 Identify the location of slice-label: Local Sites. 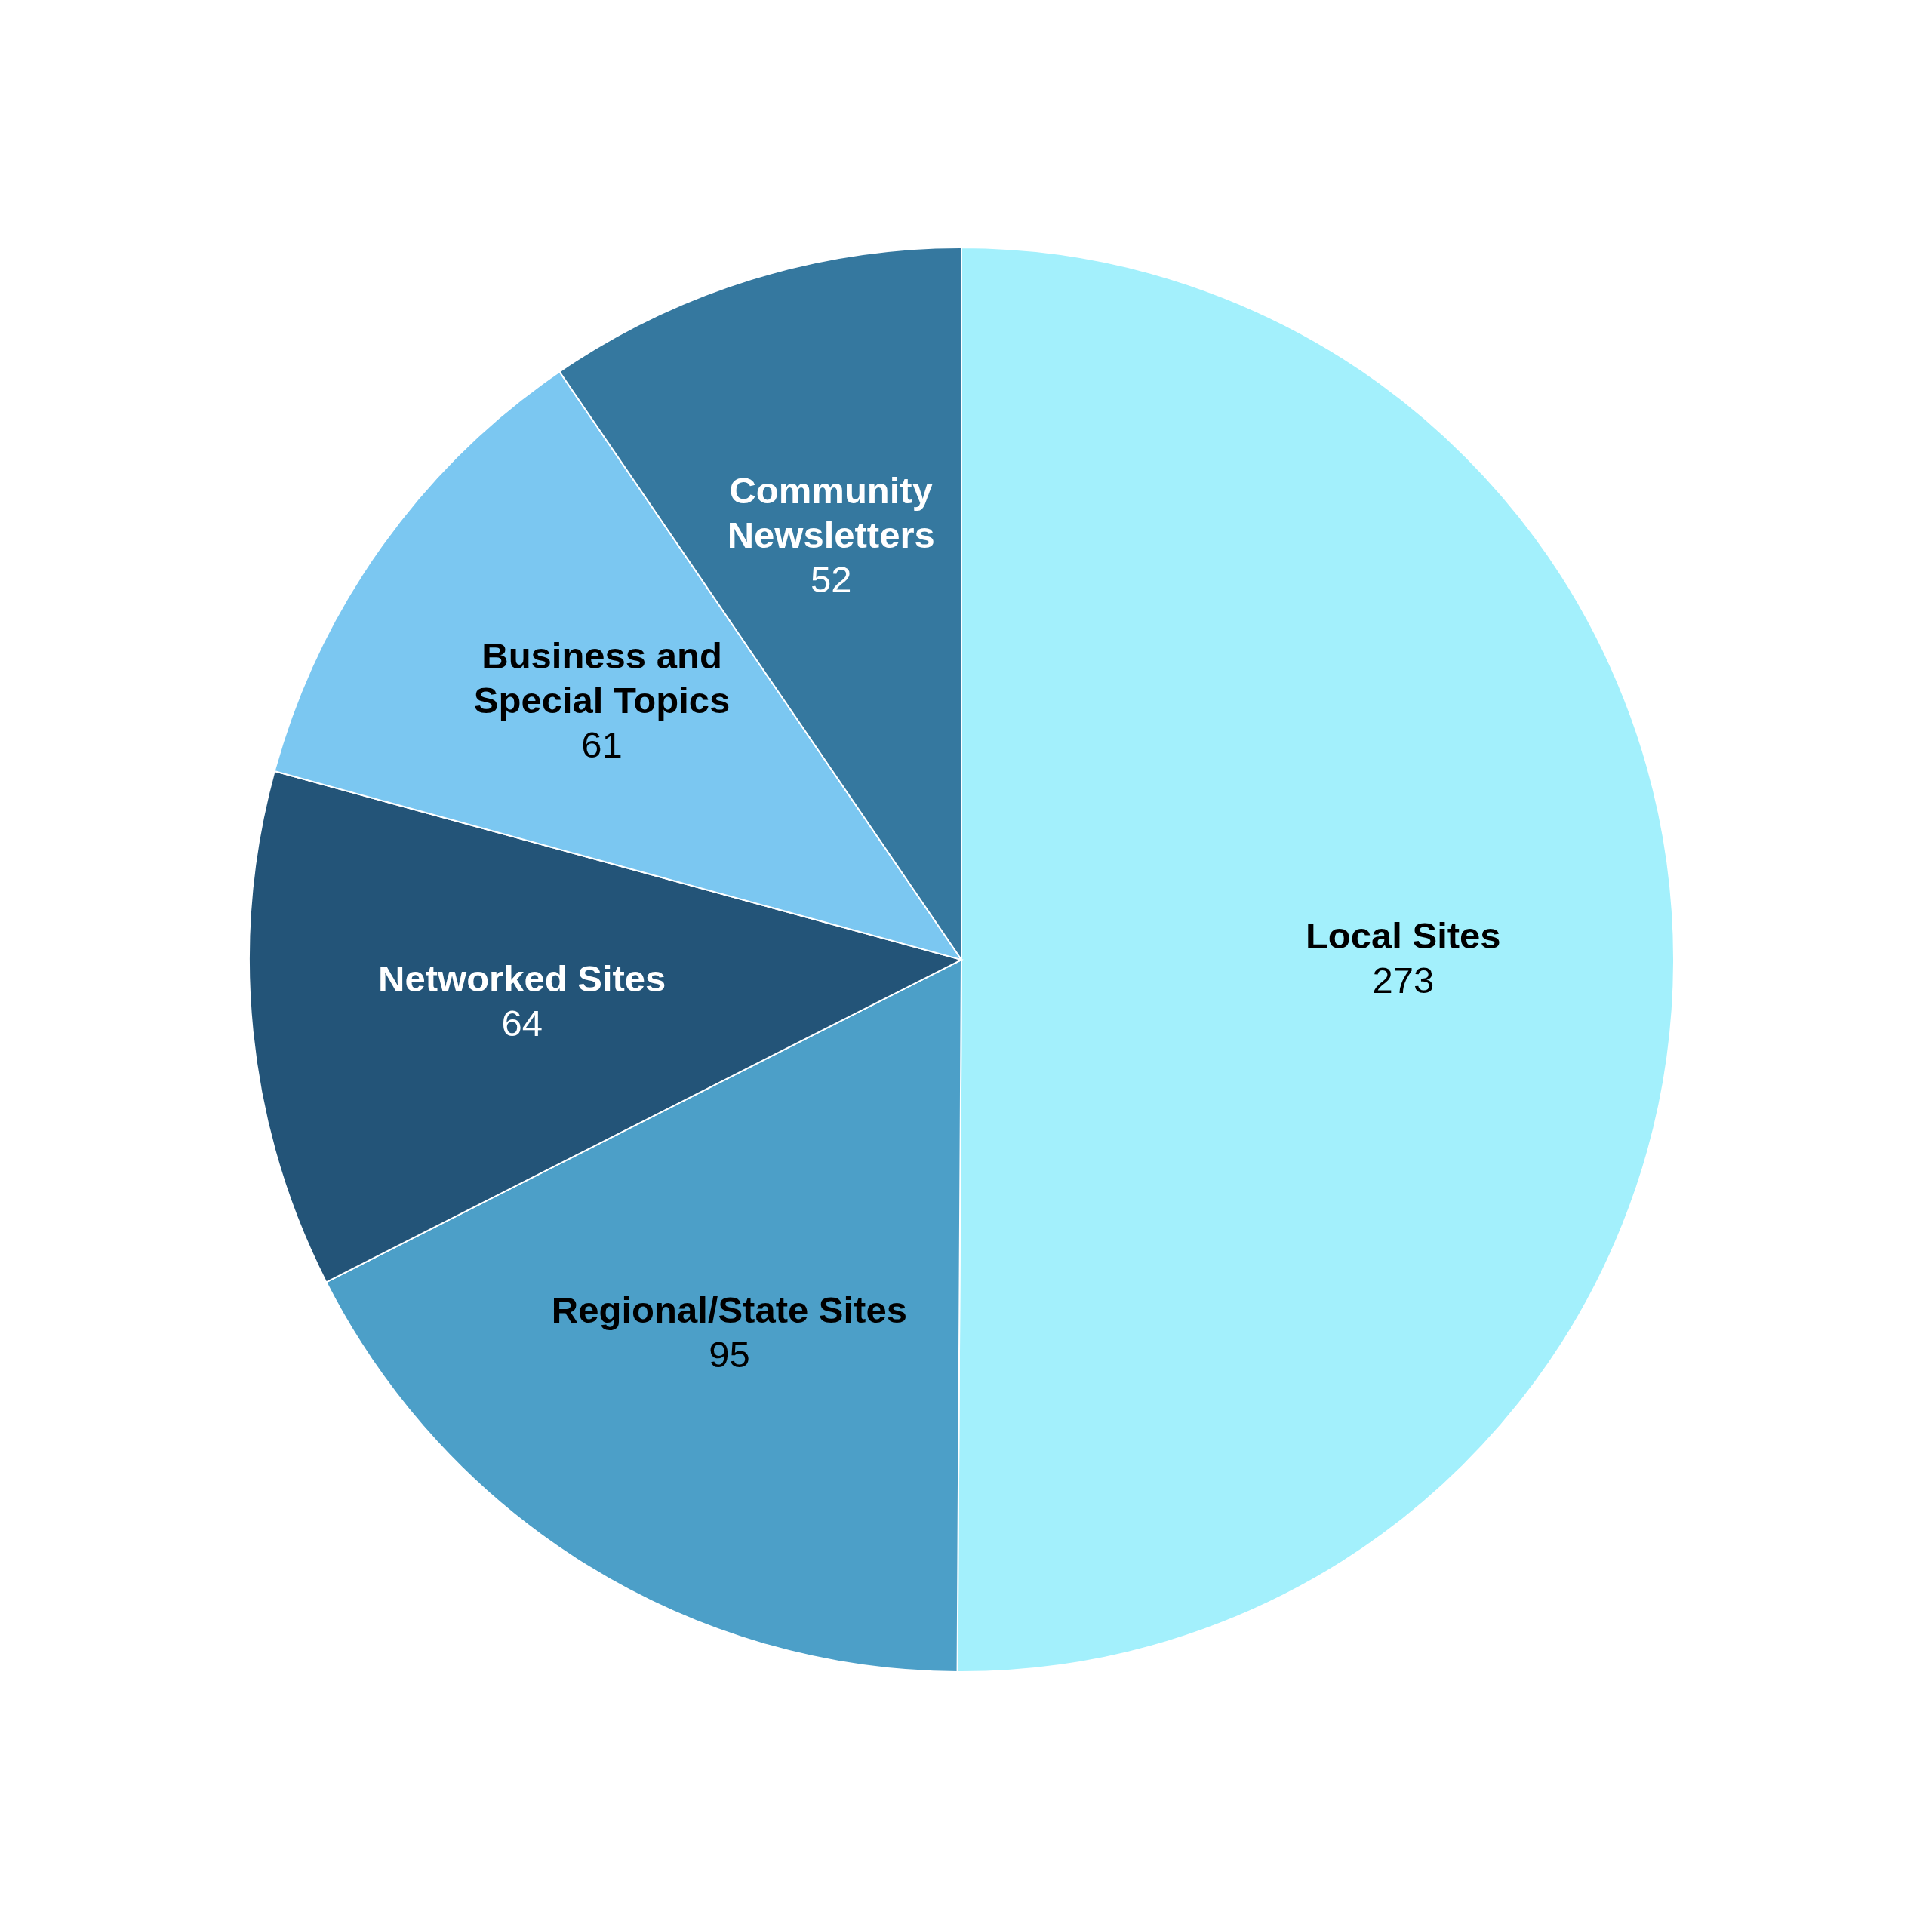
(1403, 936).